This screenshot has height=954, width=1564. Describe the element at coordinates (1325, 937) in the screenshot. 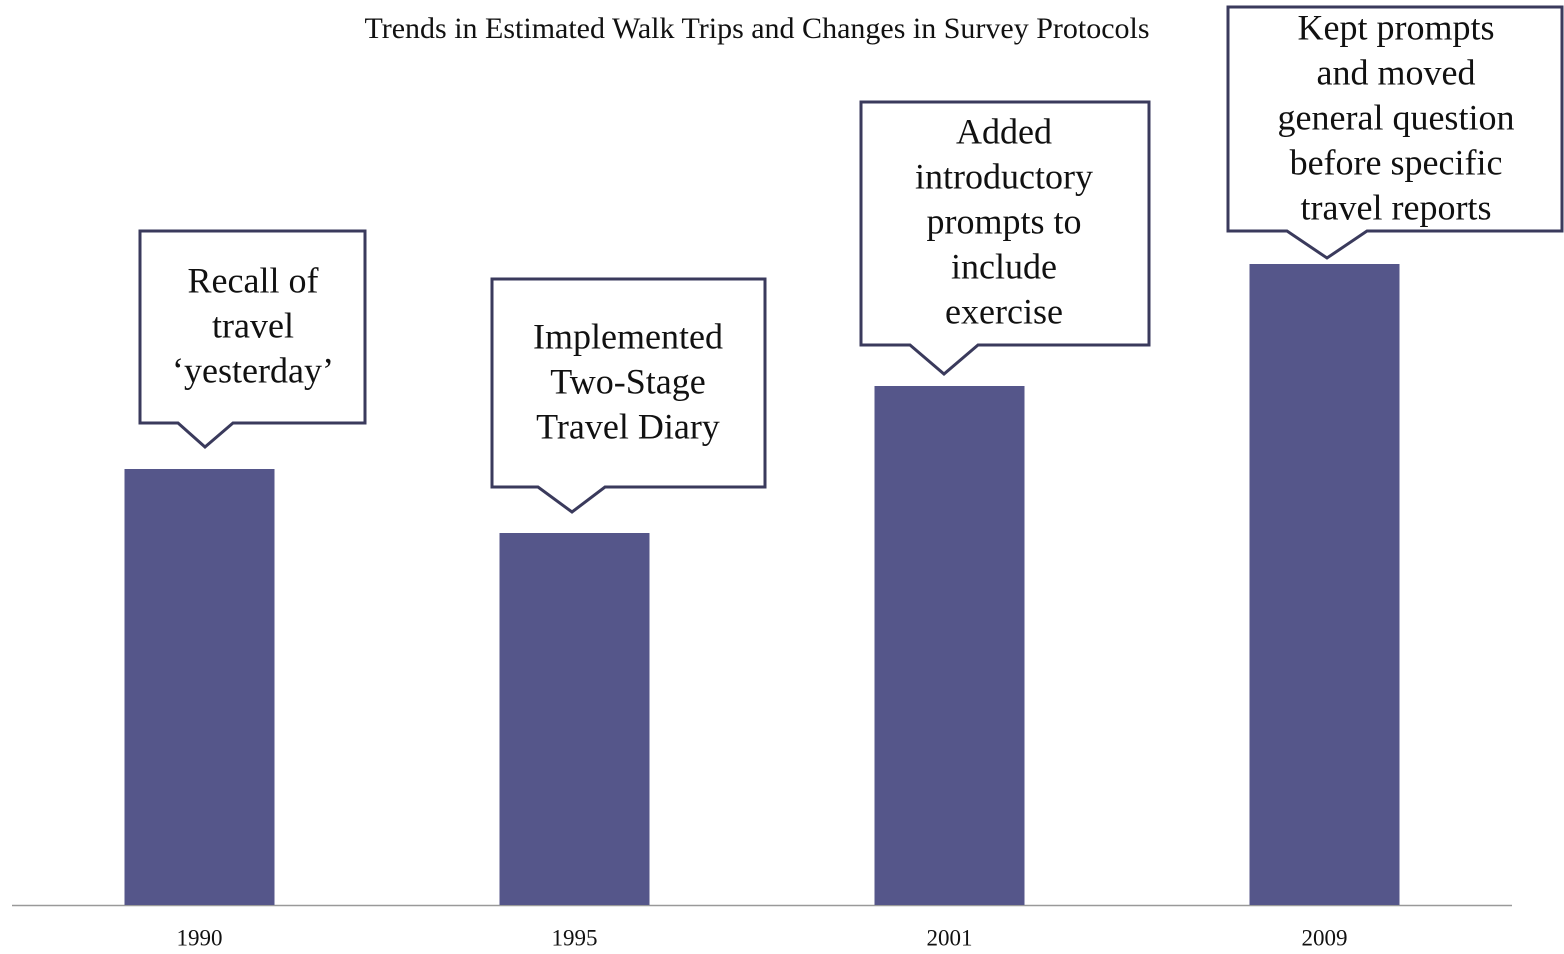

I see `x-tick-label: 2009` at that location.